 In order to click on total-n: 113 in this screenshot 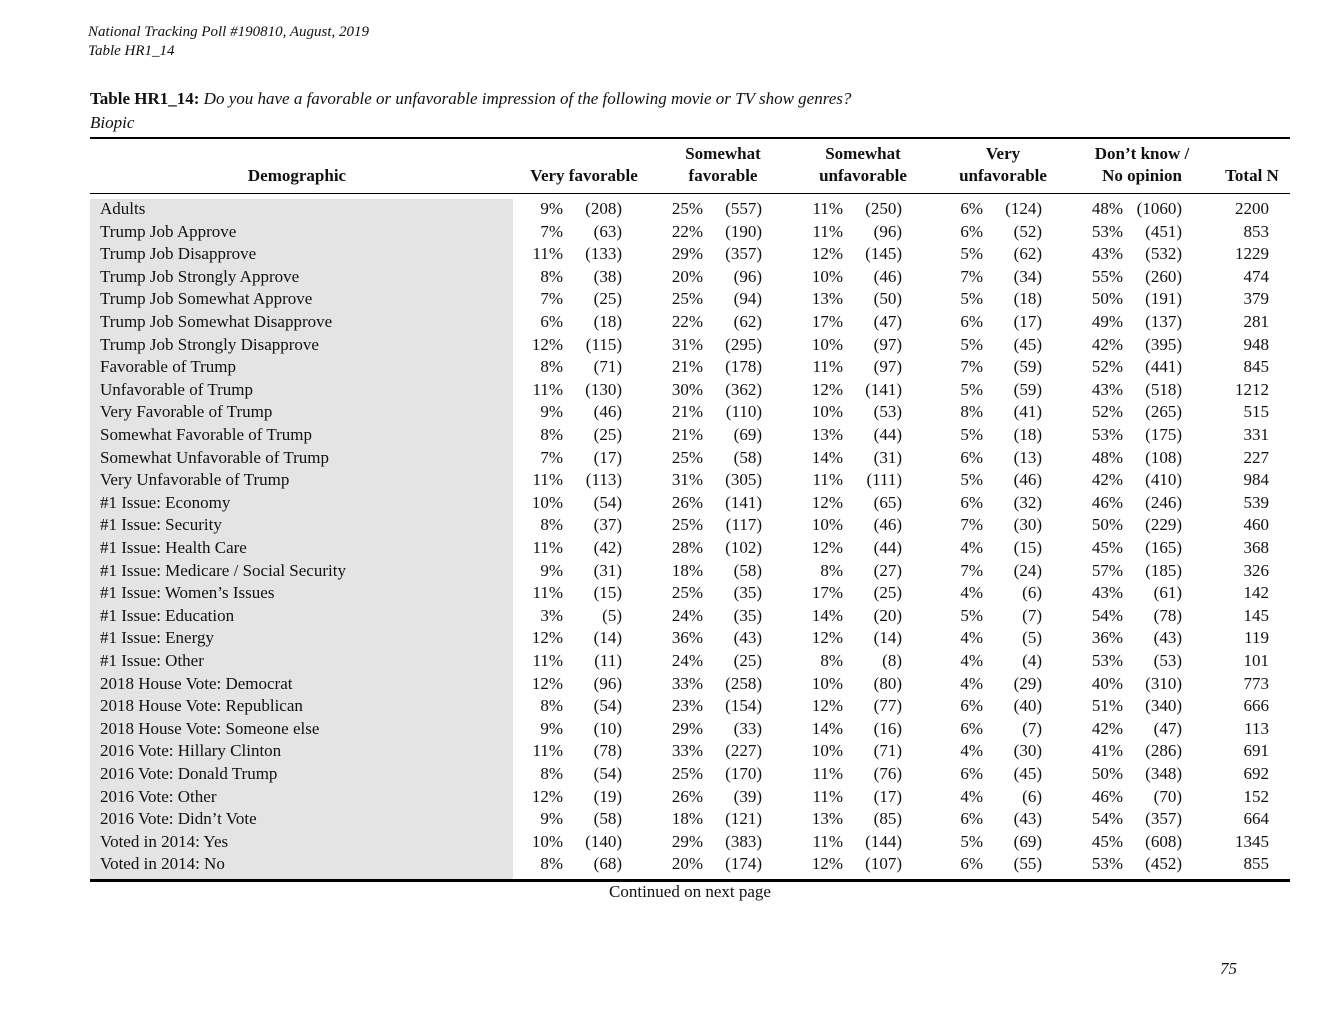, I will do `click(1256, 728)`.